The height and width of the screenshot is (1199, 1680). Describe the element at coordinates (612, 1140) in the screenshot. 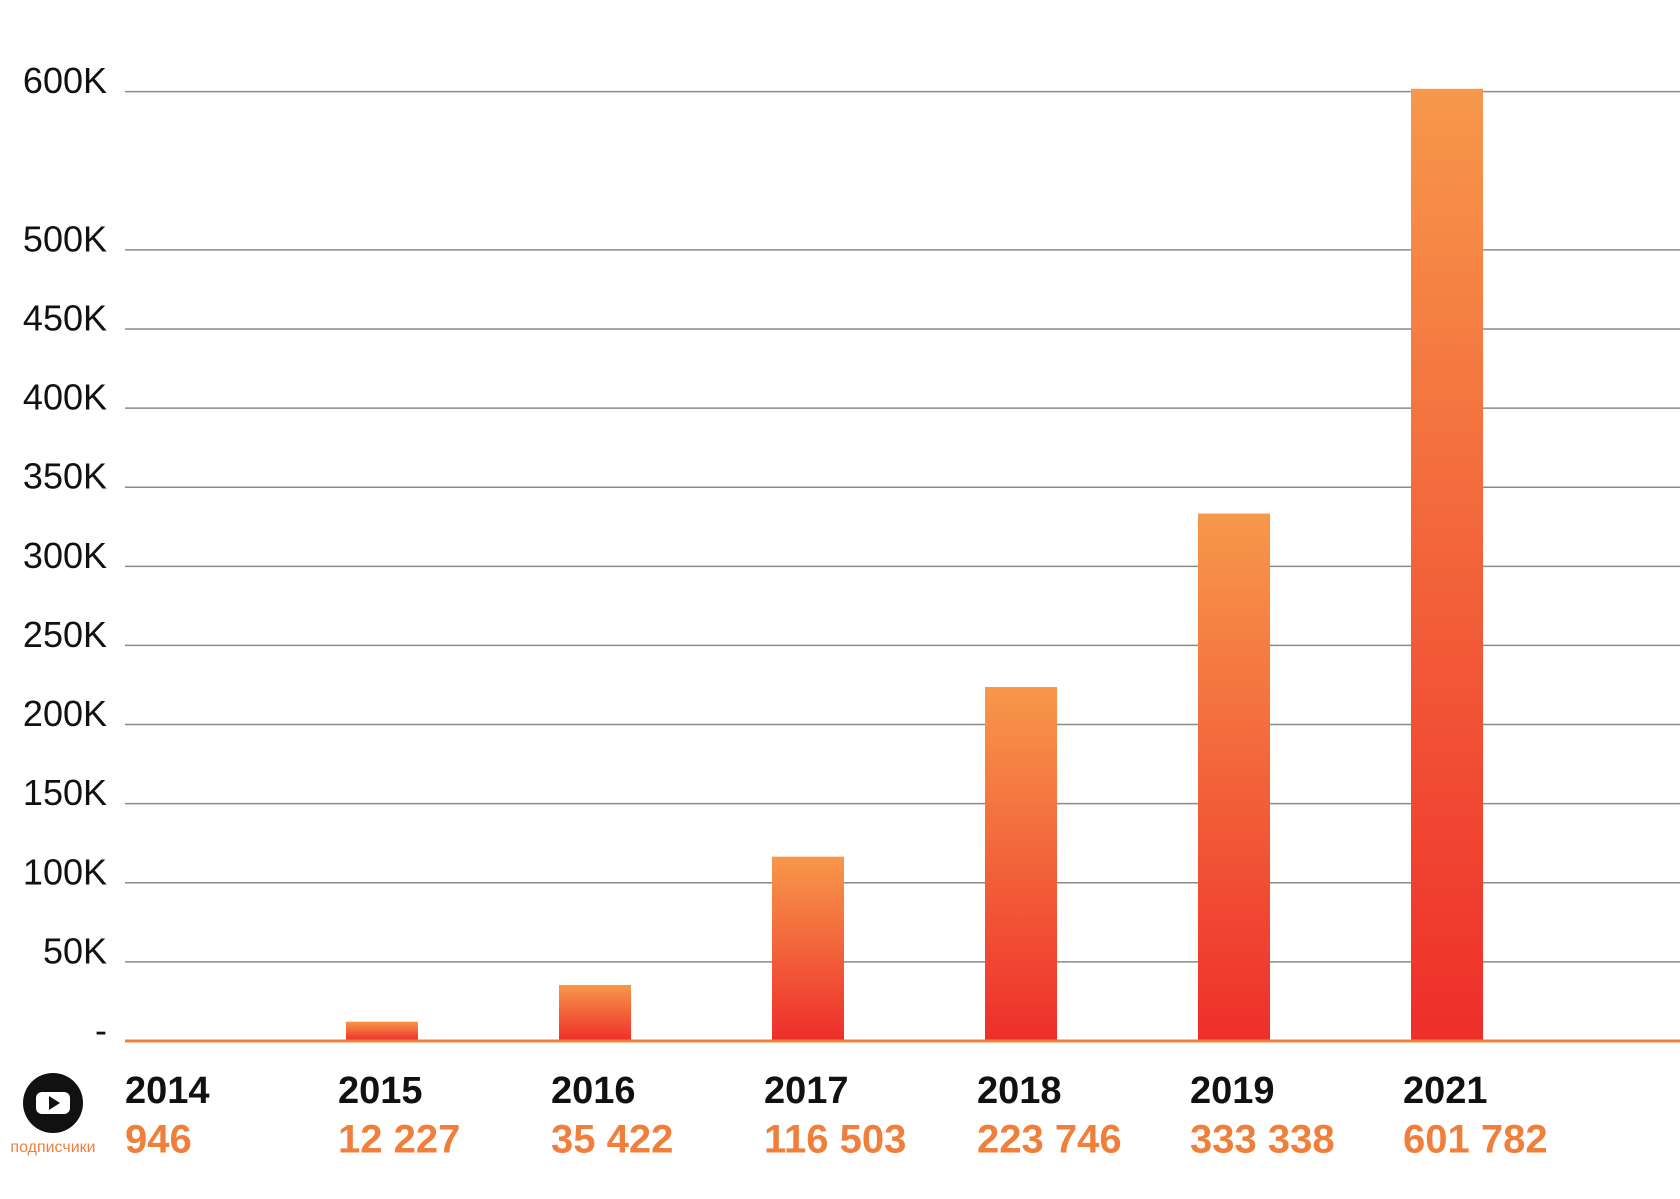

I see `value-label: 35 422` at that location.